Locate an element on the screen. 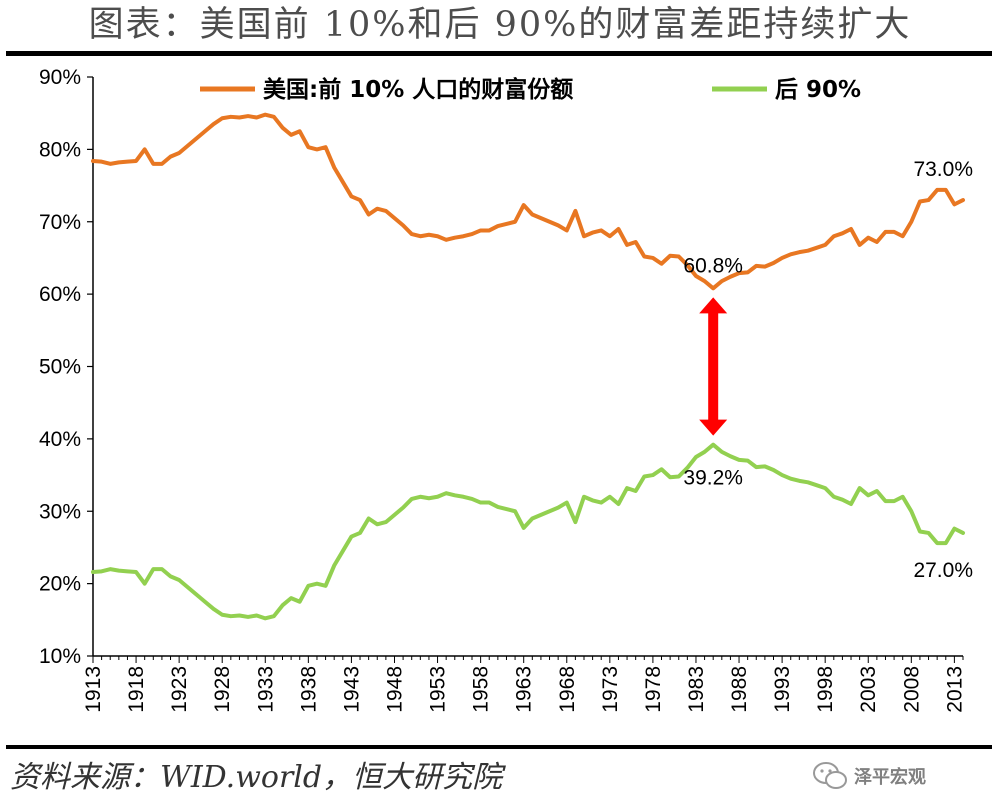 The height and width of the screenshot is (809, 1000). y-tick-label: 30% is located at coordinates (60, 511).